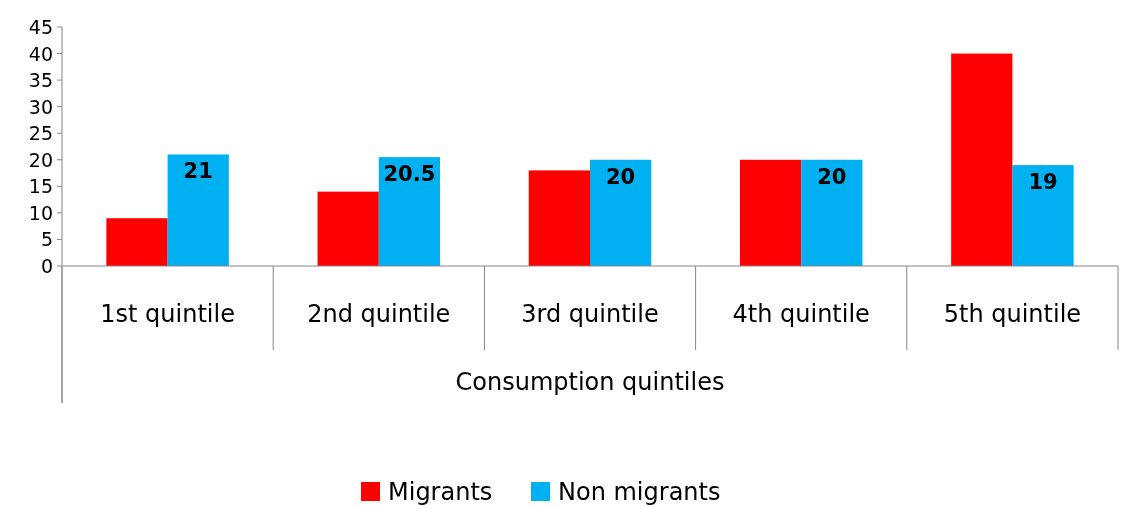  Describe the element at coordinates (801, 314) in the screenshot. I see `x-tick-label: 4th quintile` at that location.